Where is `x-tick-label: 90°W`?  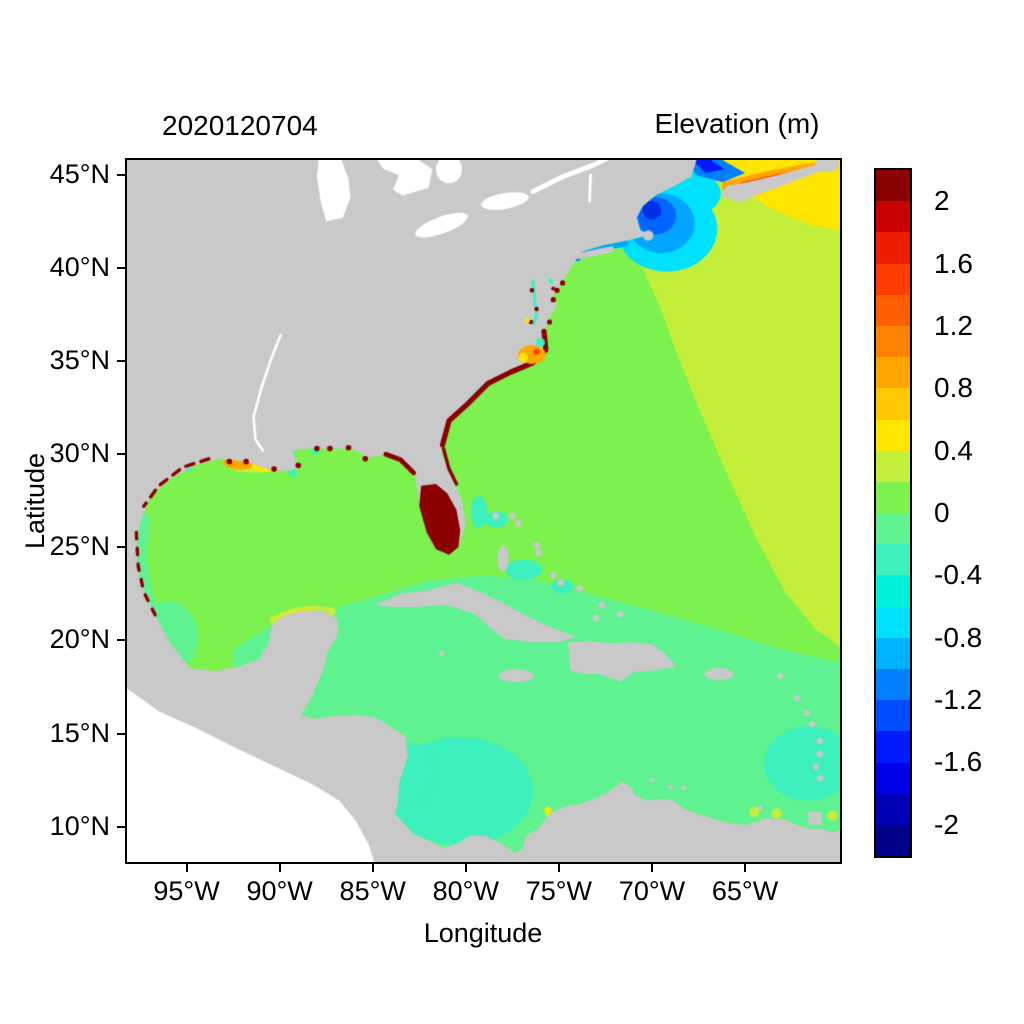
x-tick-label: 90°W is located at coordinates (279, 891).